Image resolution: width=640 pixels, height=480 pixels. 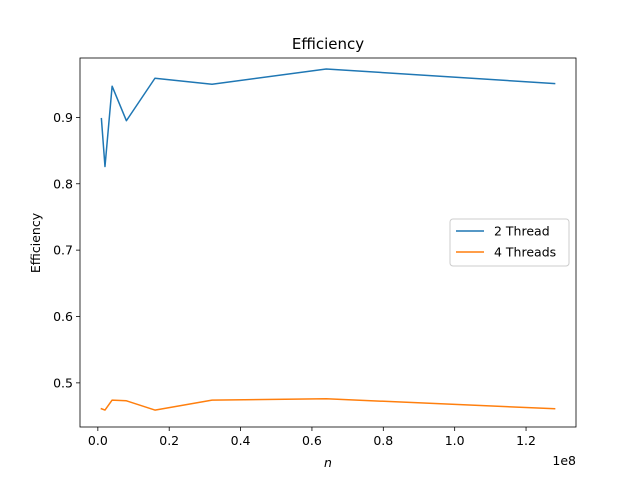 I want to click on y-tick-label: 0.5, so click(x=63, y=382).